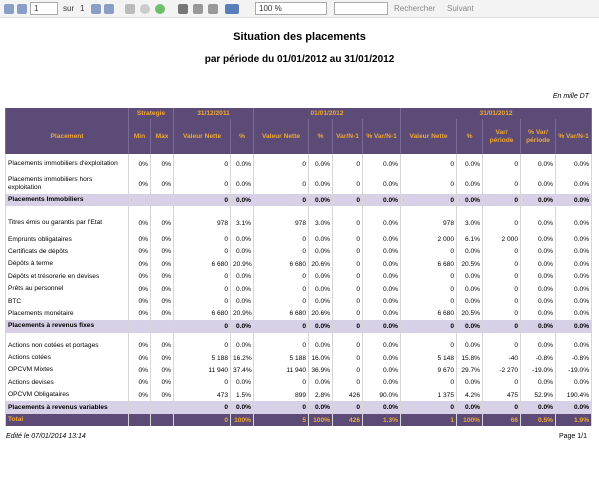 The height and width of the screenshot is (477, 599). Describe the element at coordinates (321, 395) in the screenshot. I see `cell: 2.8%` at that location.